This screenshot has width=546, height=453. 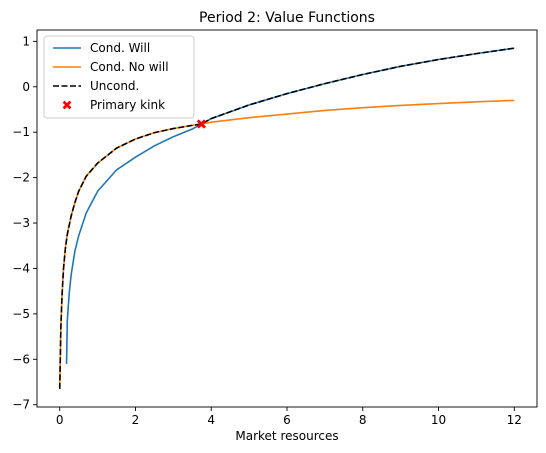 I want to click on legend-label: Cond. Will, so click(x=120, y=48).